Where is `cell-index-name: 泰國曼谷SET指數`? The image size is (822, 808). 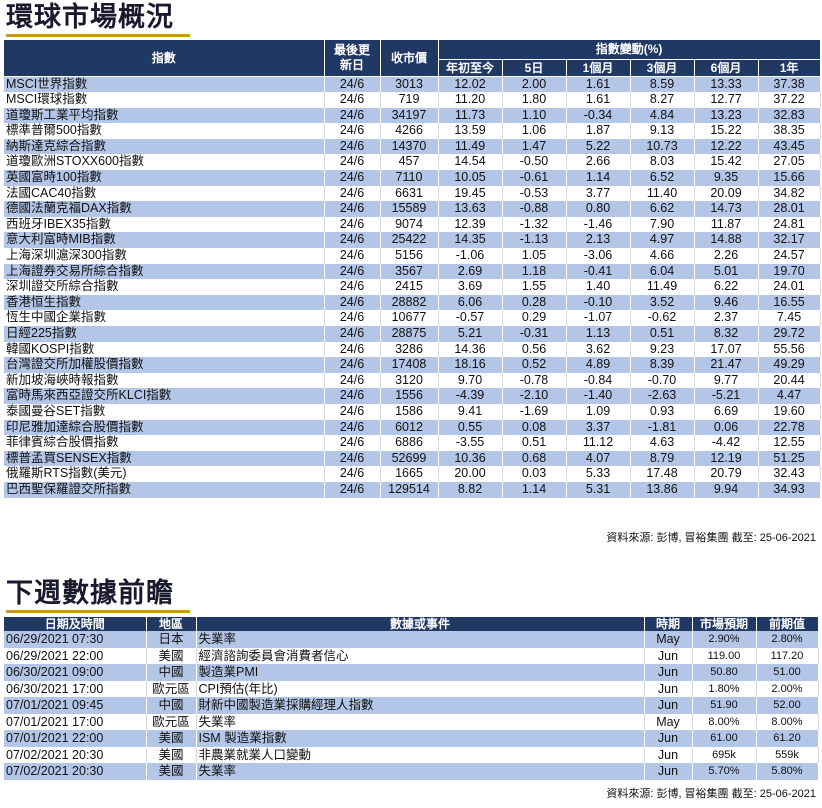 cell-index-name: 泰國曼谷SET指數 is located at coordinates (164, 411).